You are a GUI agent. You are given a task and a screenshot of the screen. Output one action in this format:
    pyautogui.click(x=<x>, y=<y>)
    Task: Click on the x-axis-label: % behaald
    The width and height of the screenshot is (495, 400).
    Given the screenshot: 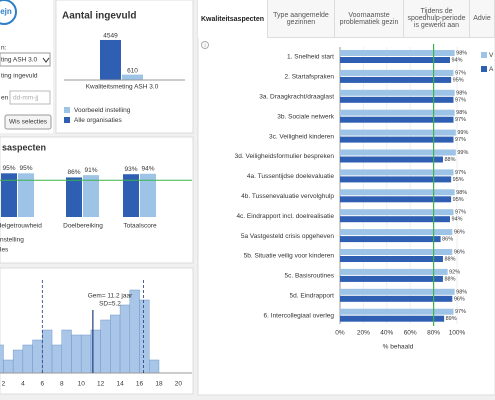 What is the action you would take?
    pyautogui.click(x=398, y=347)
    